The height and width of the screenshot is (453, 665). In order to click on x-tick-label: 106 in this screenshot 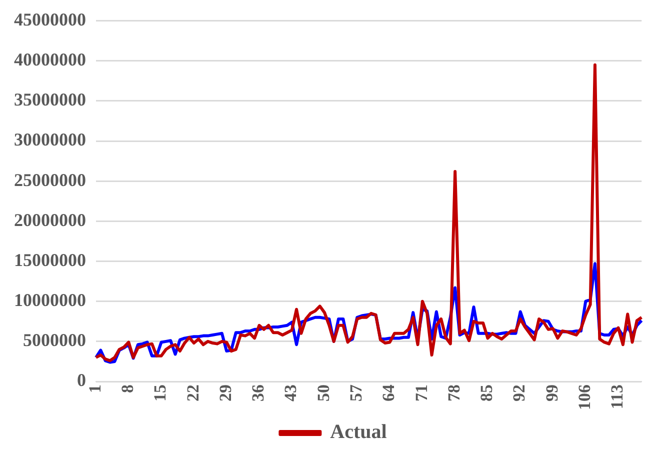, I will do `click(584, 397)`.